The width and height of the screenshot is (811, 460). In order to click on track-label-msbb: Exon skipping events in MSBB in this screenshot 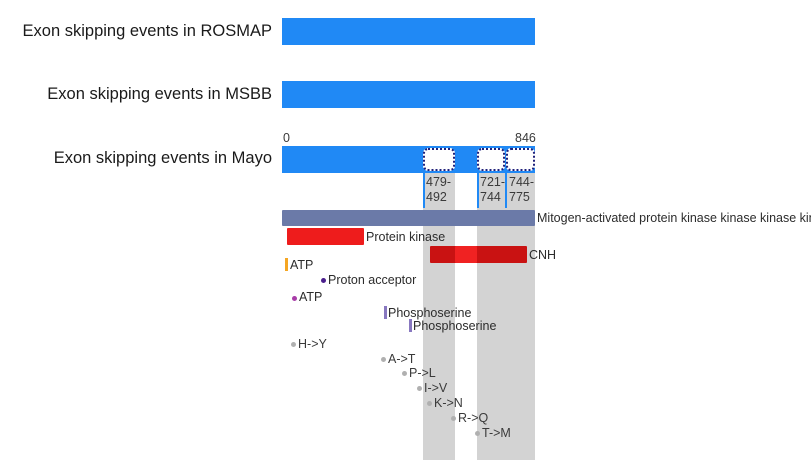, I will do `click(159, 94)`.